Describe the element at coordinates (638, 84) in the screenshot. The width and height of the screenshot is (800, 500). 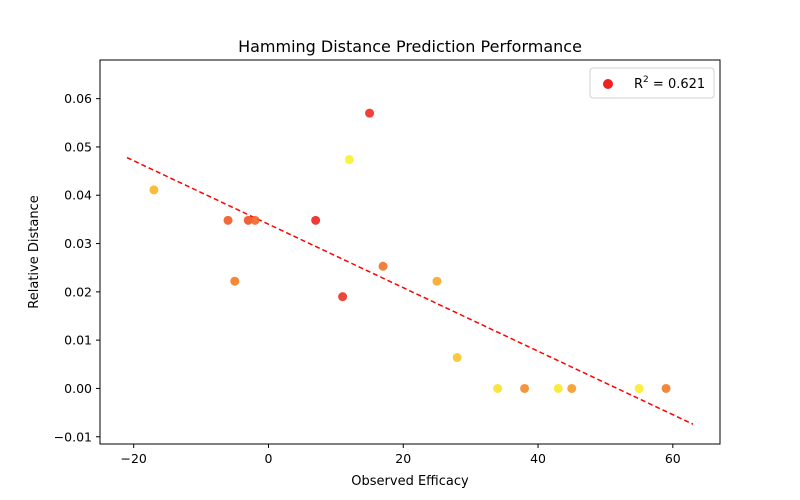
I see `legend-label-prefix: R` at that location.